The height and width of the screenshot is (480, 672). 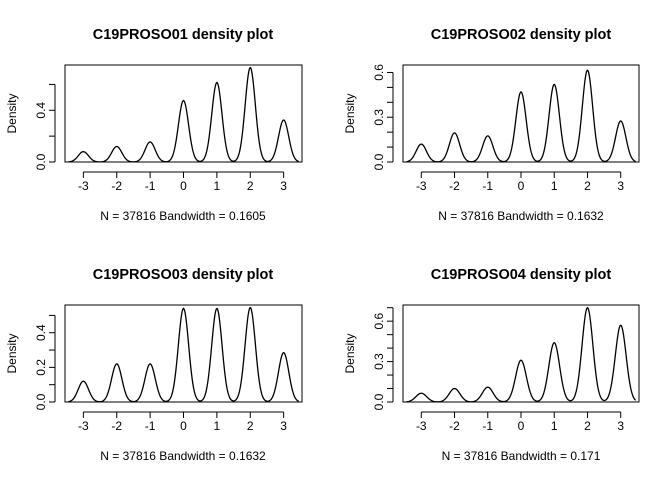 I want to click on plot-title: C19PROSO01 density plot, so click(x=183, y=35).